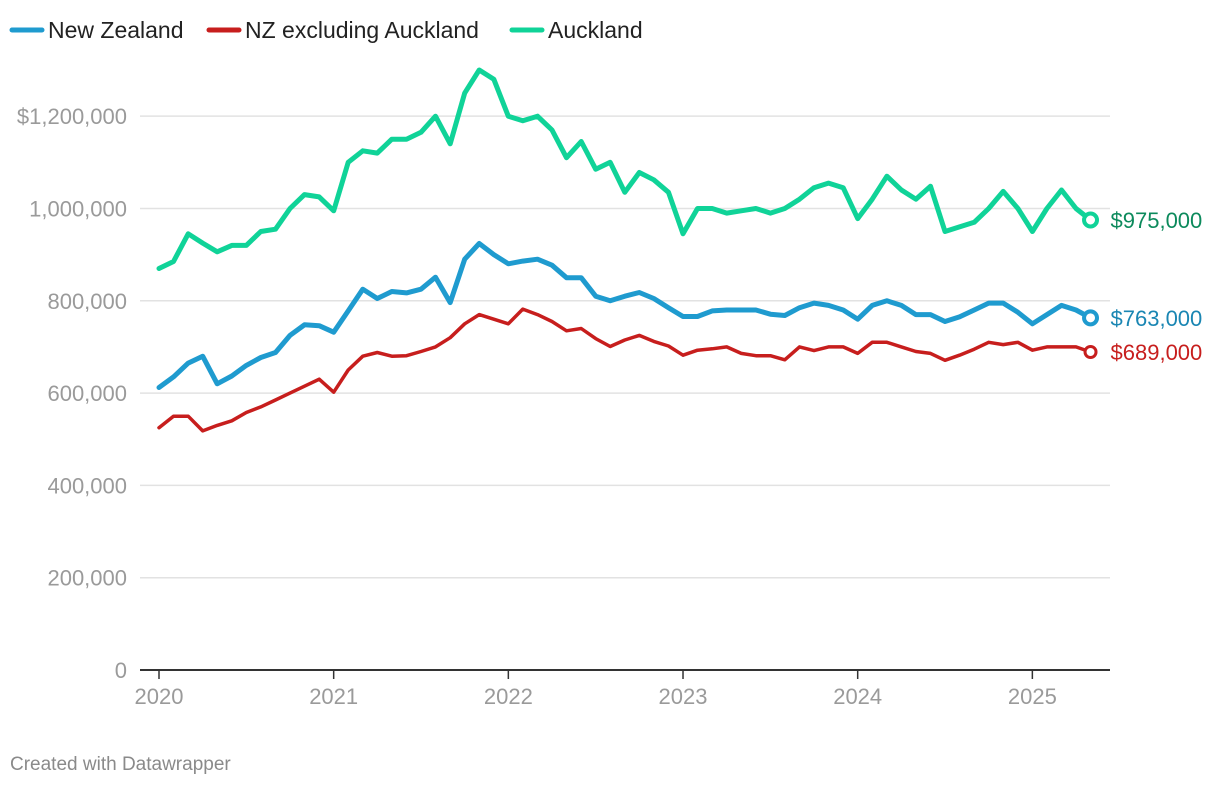  What do you see at coordinates (87, 578) in the screenshot?
I see `y-tick-label: 200,000` at bounding box center [87, 578].